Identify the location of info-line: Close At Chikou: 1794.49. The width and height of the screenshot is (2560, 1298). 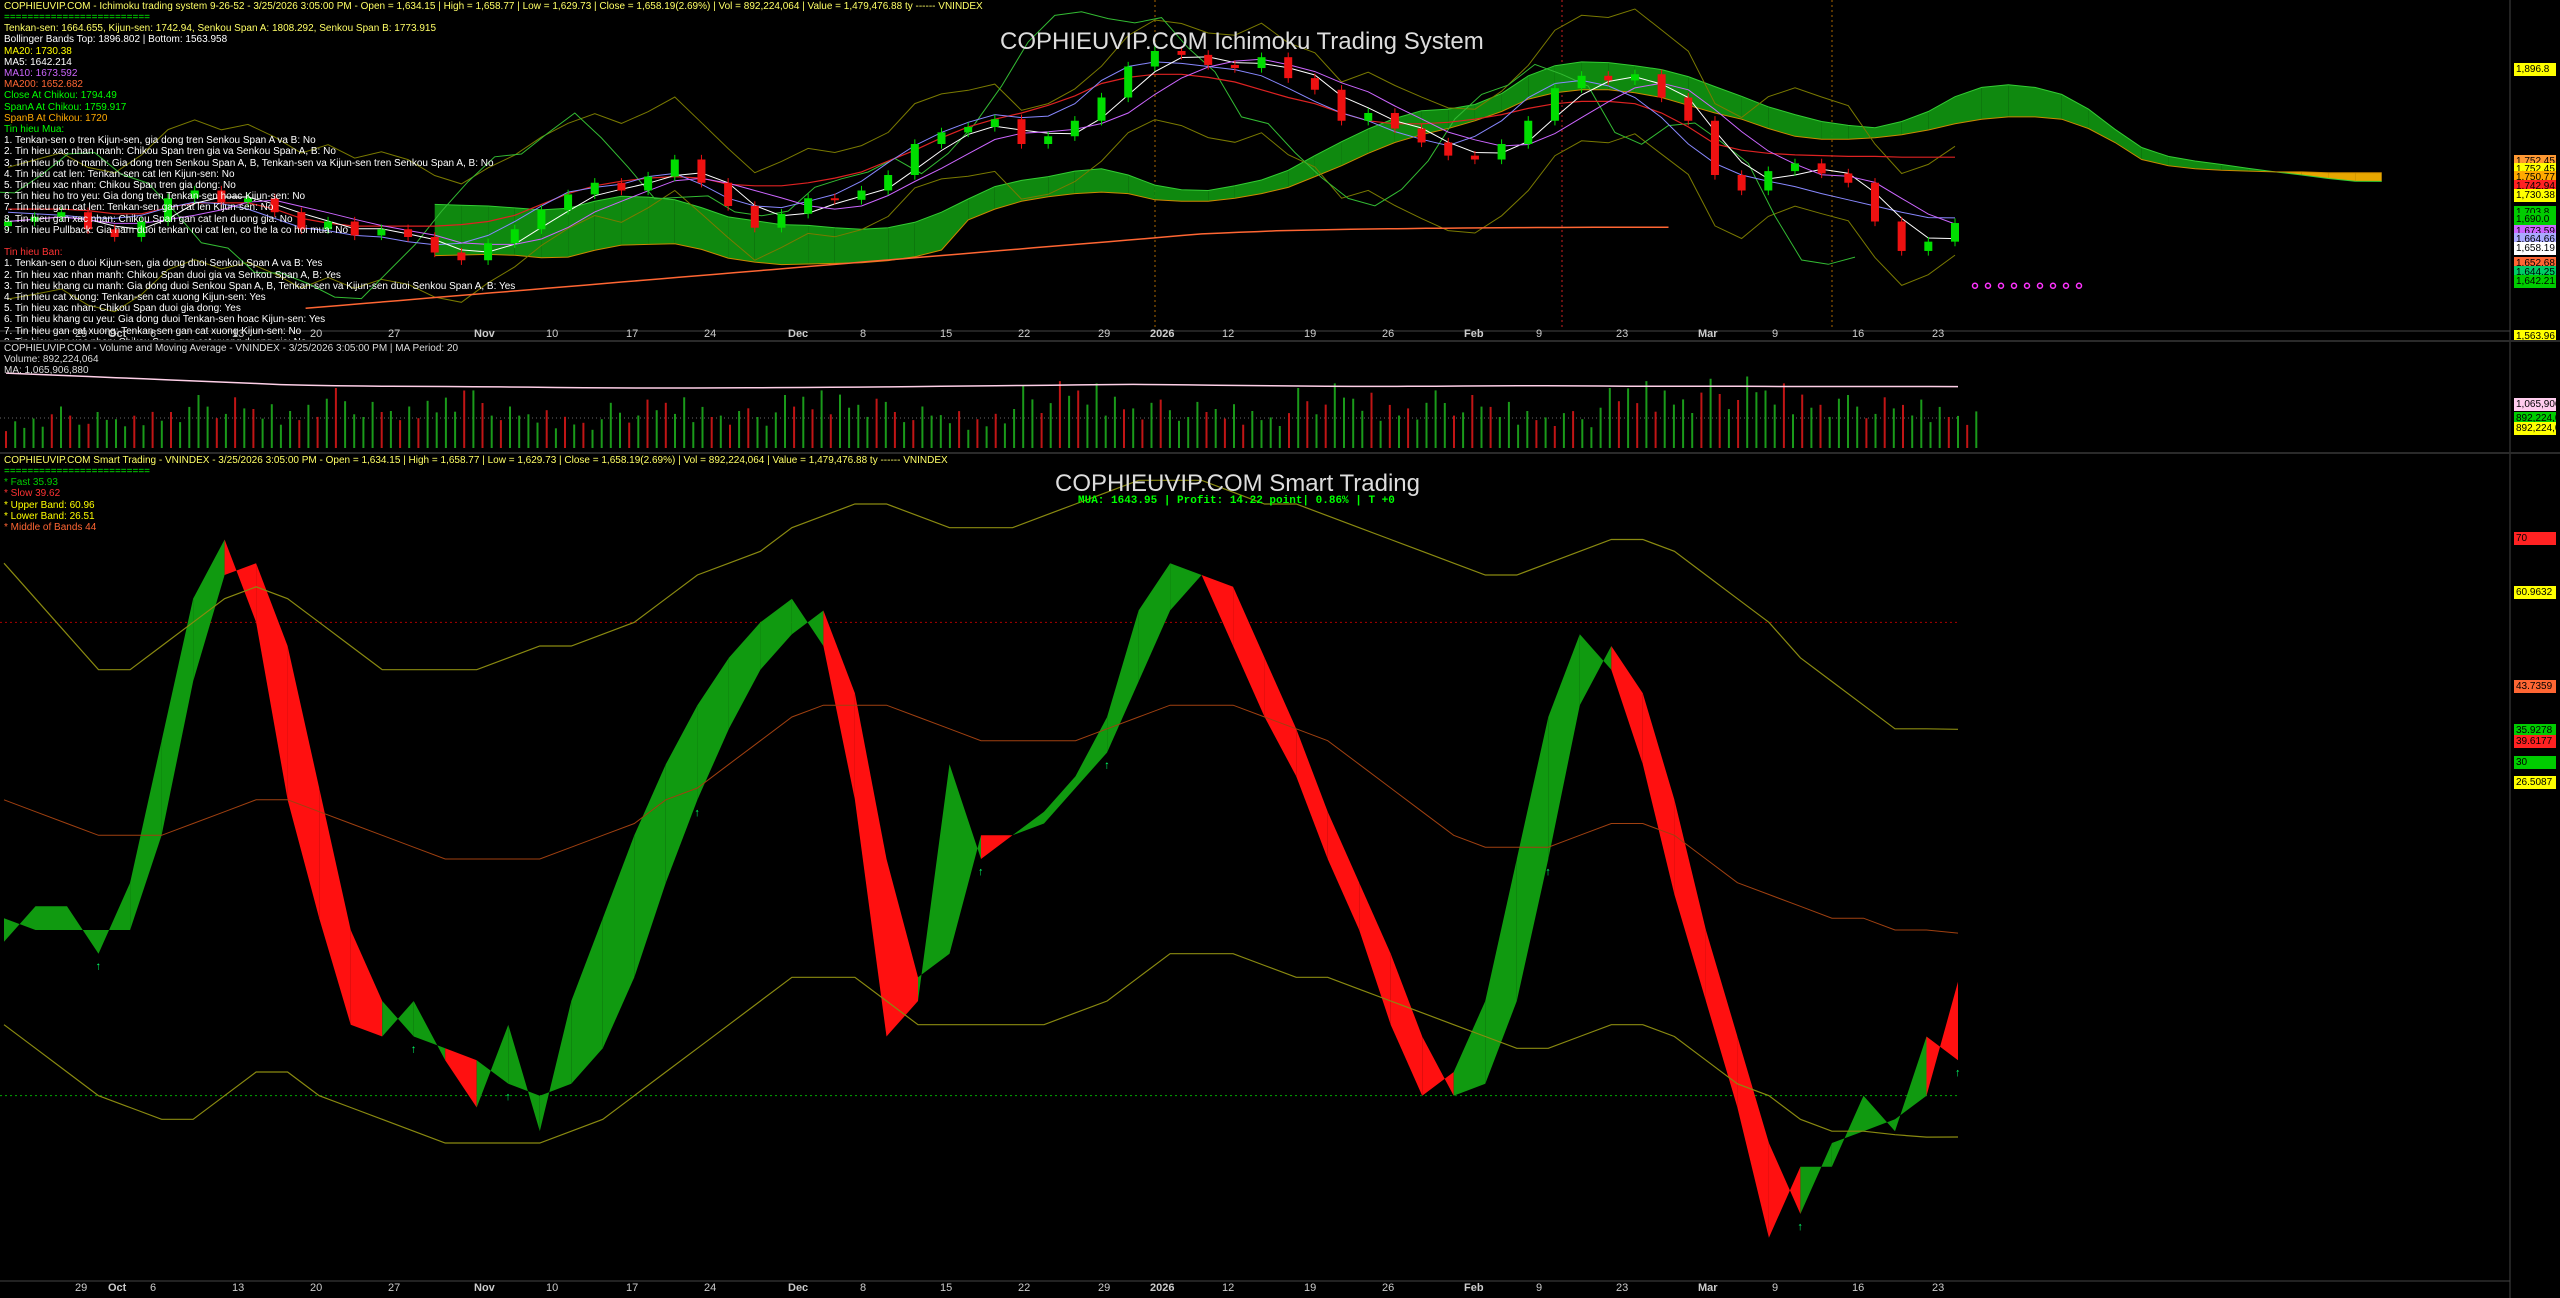
(60, 96).